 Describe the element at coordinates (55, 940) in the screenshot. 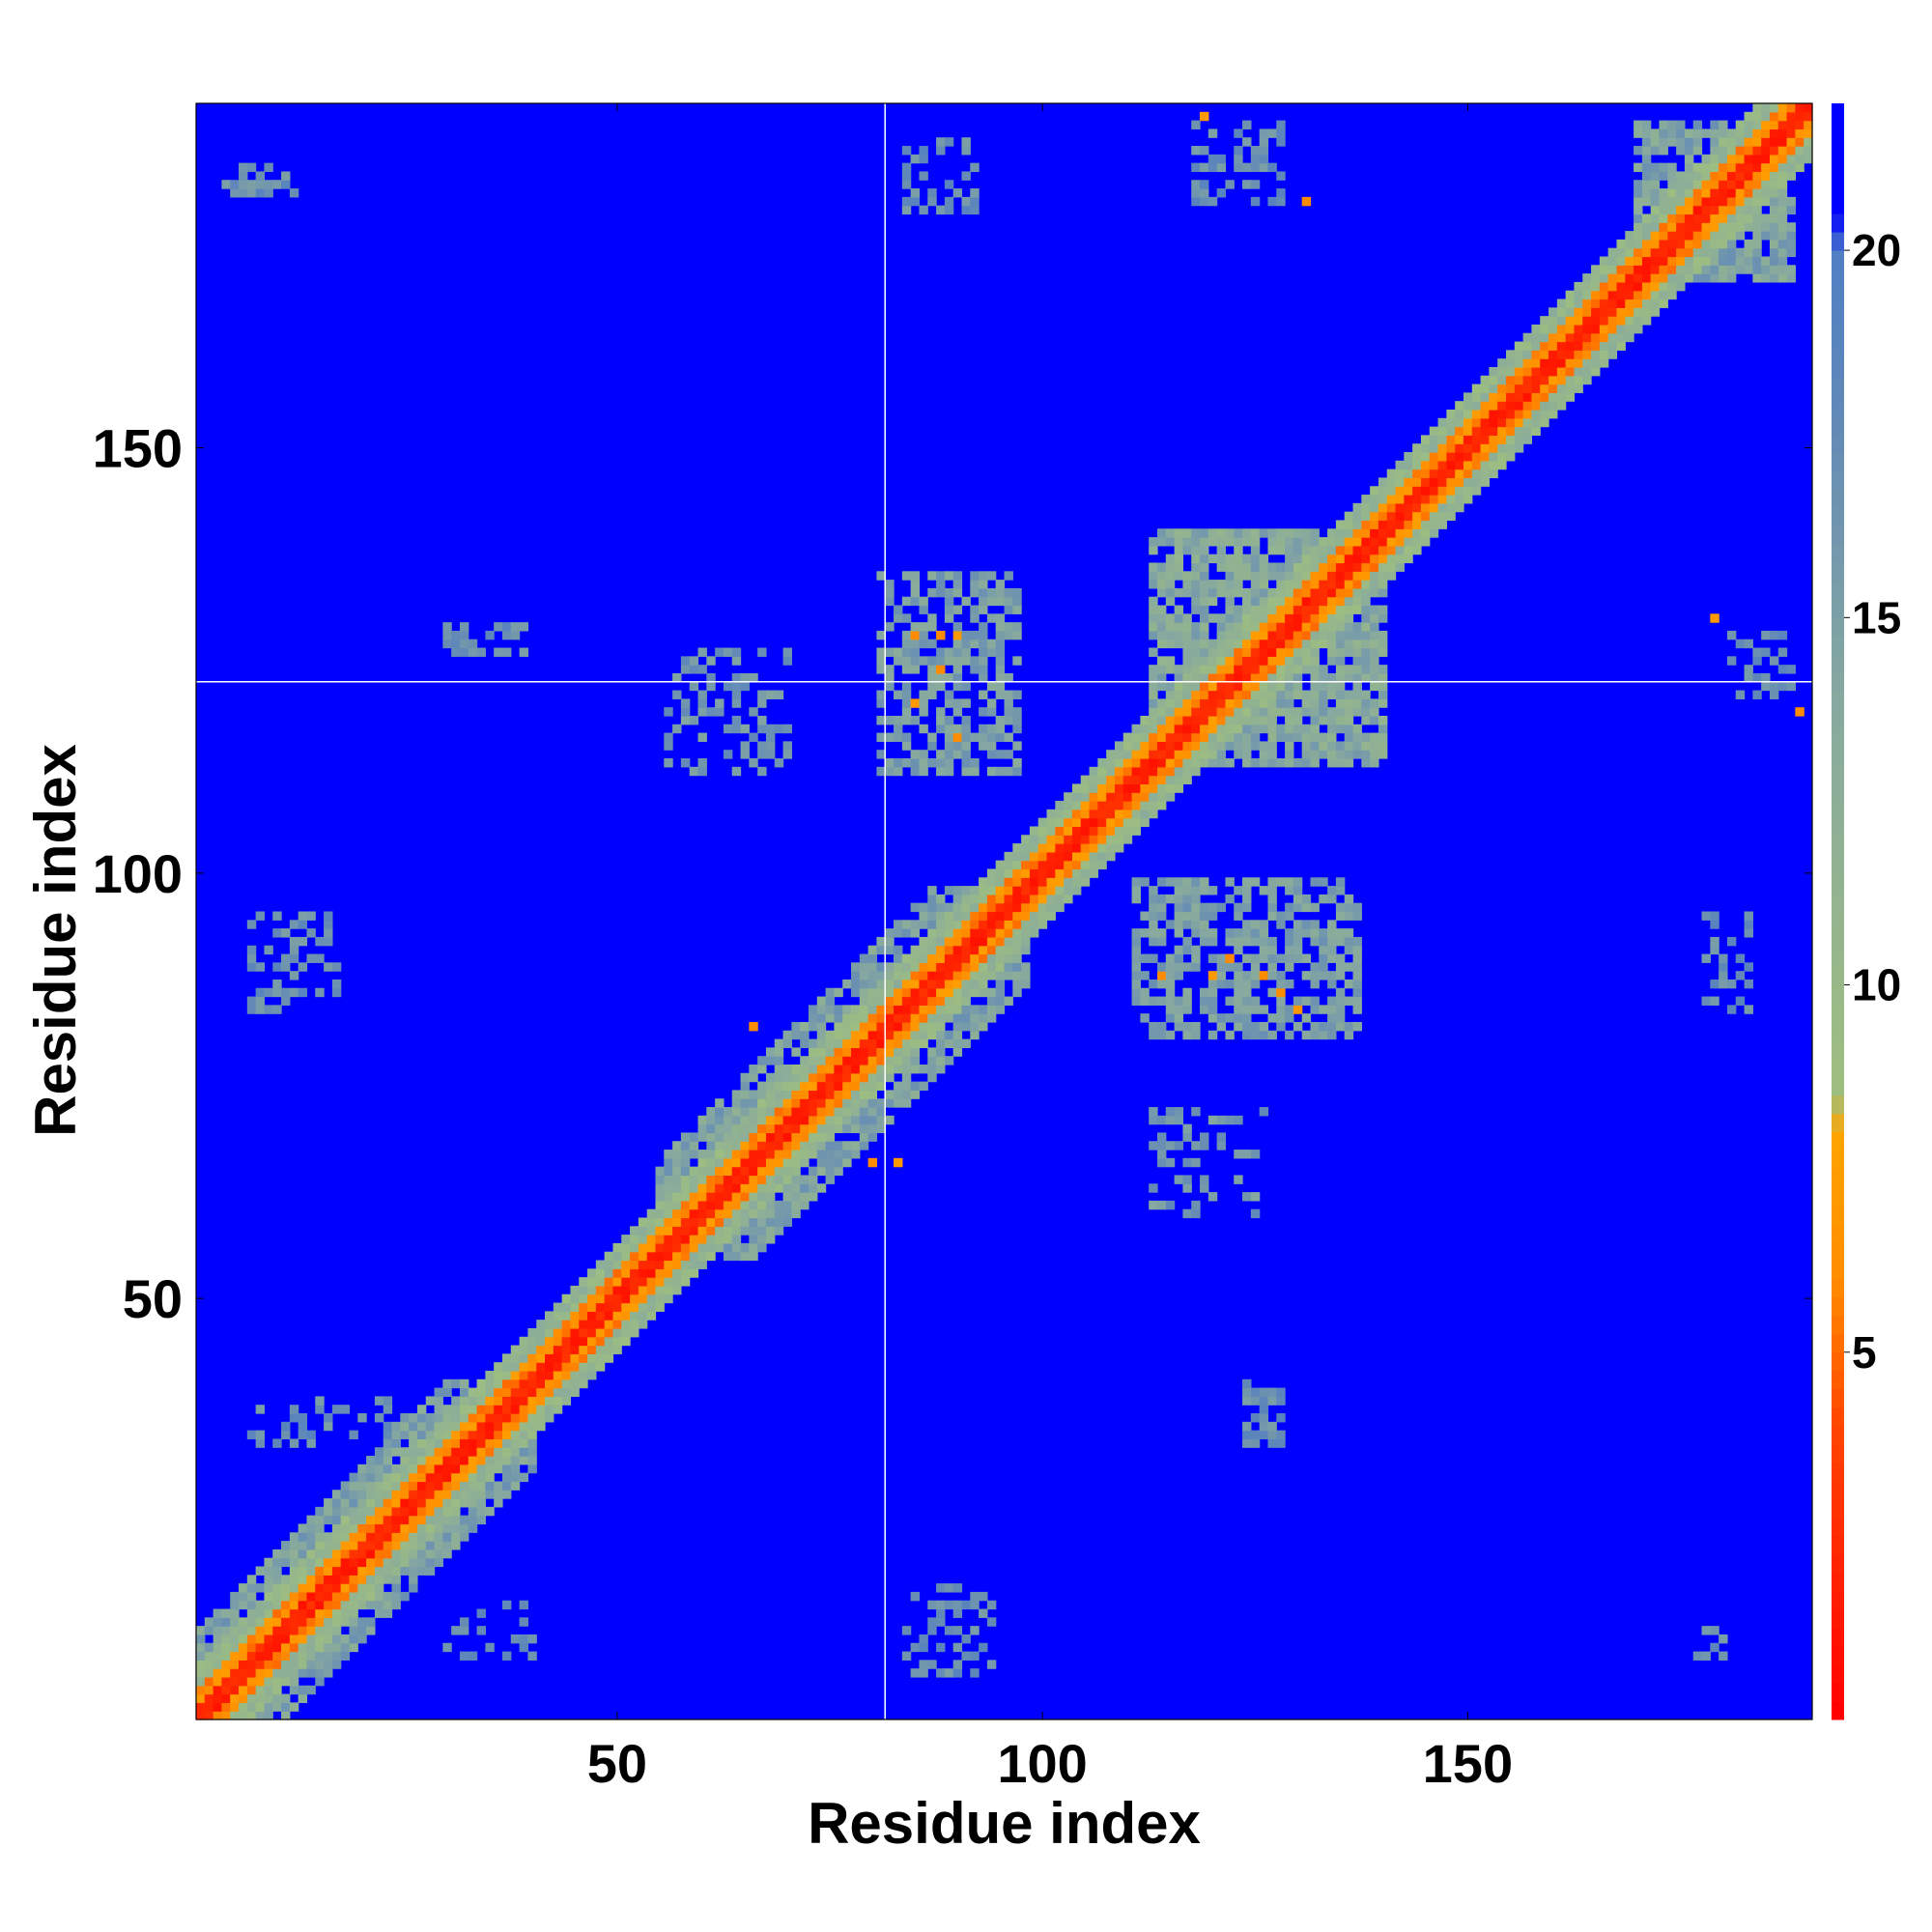

I see `y-axis-title: Residue index` at that location.